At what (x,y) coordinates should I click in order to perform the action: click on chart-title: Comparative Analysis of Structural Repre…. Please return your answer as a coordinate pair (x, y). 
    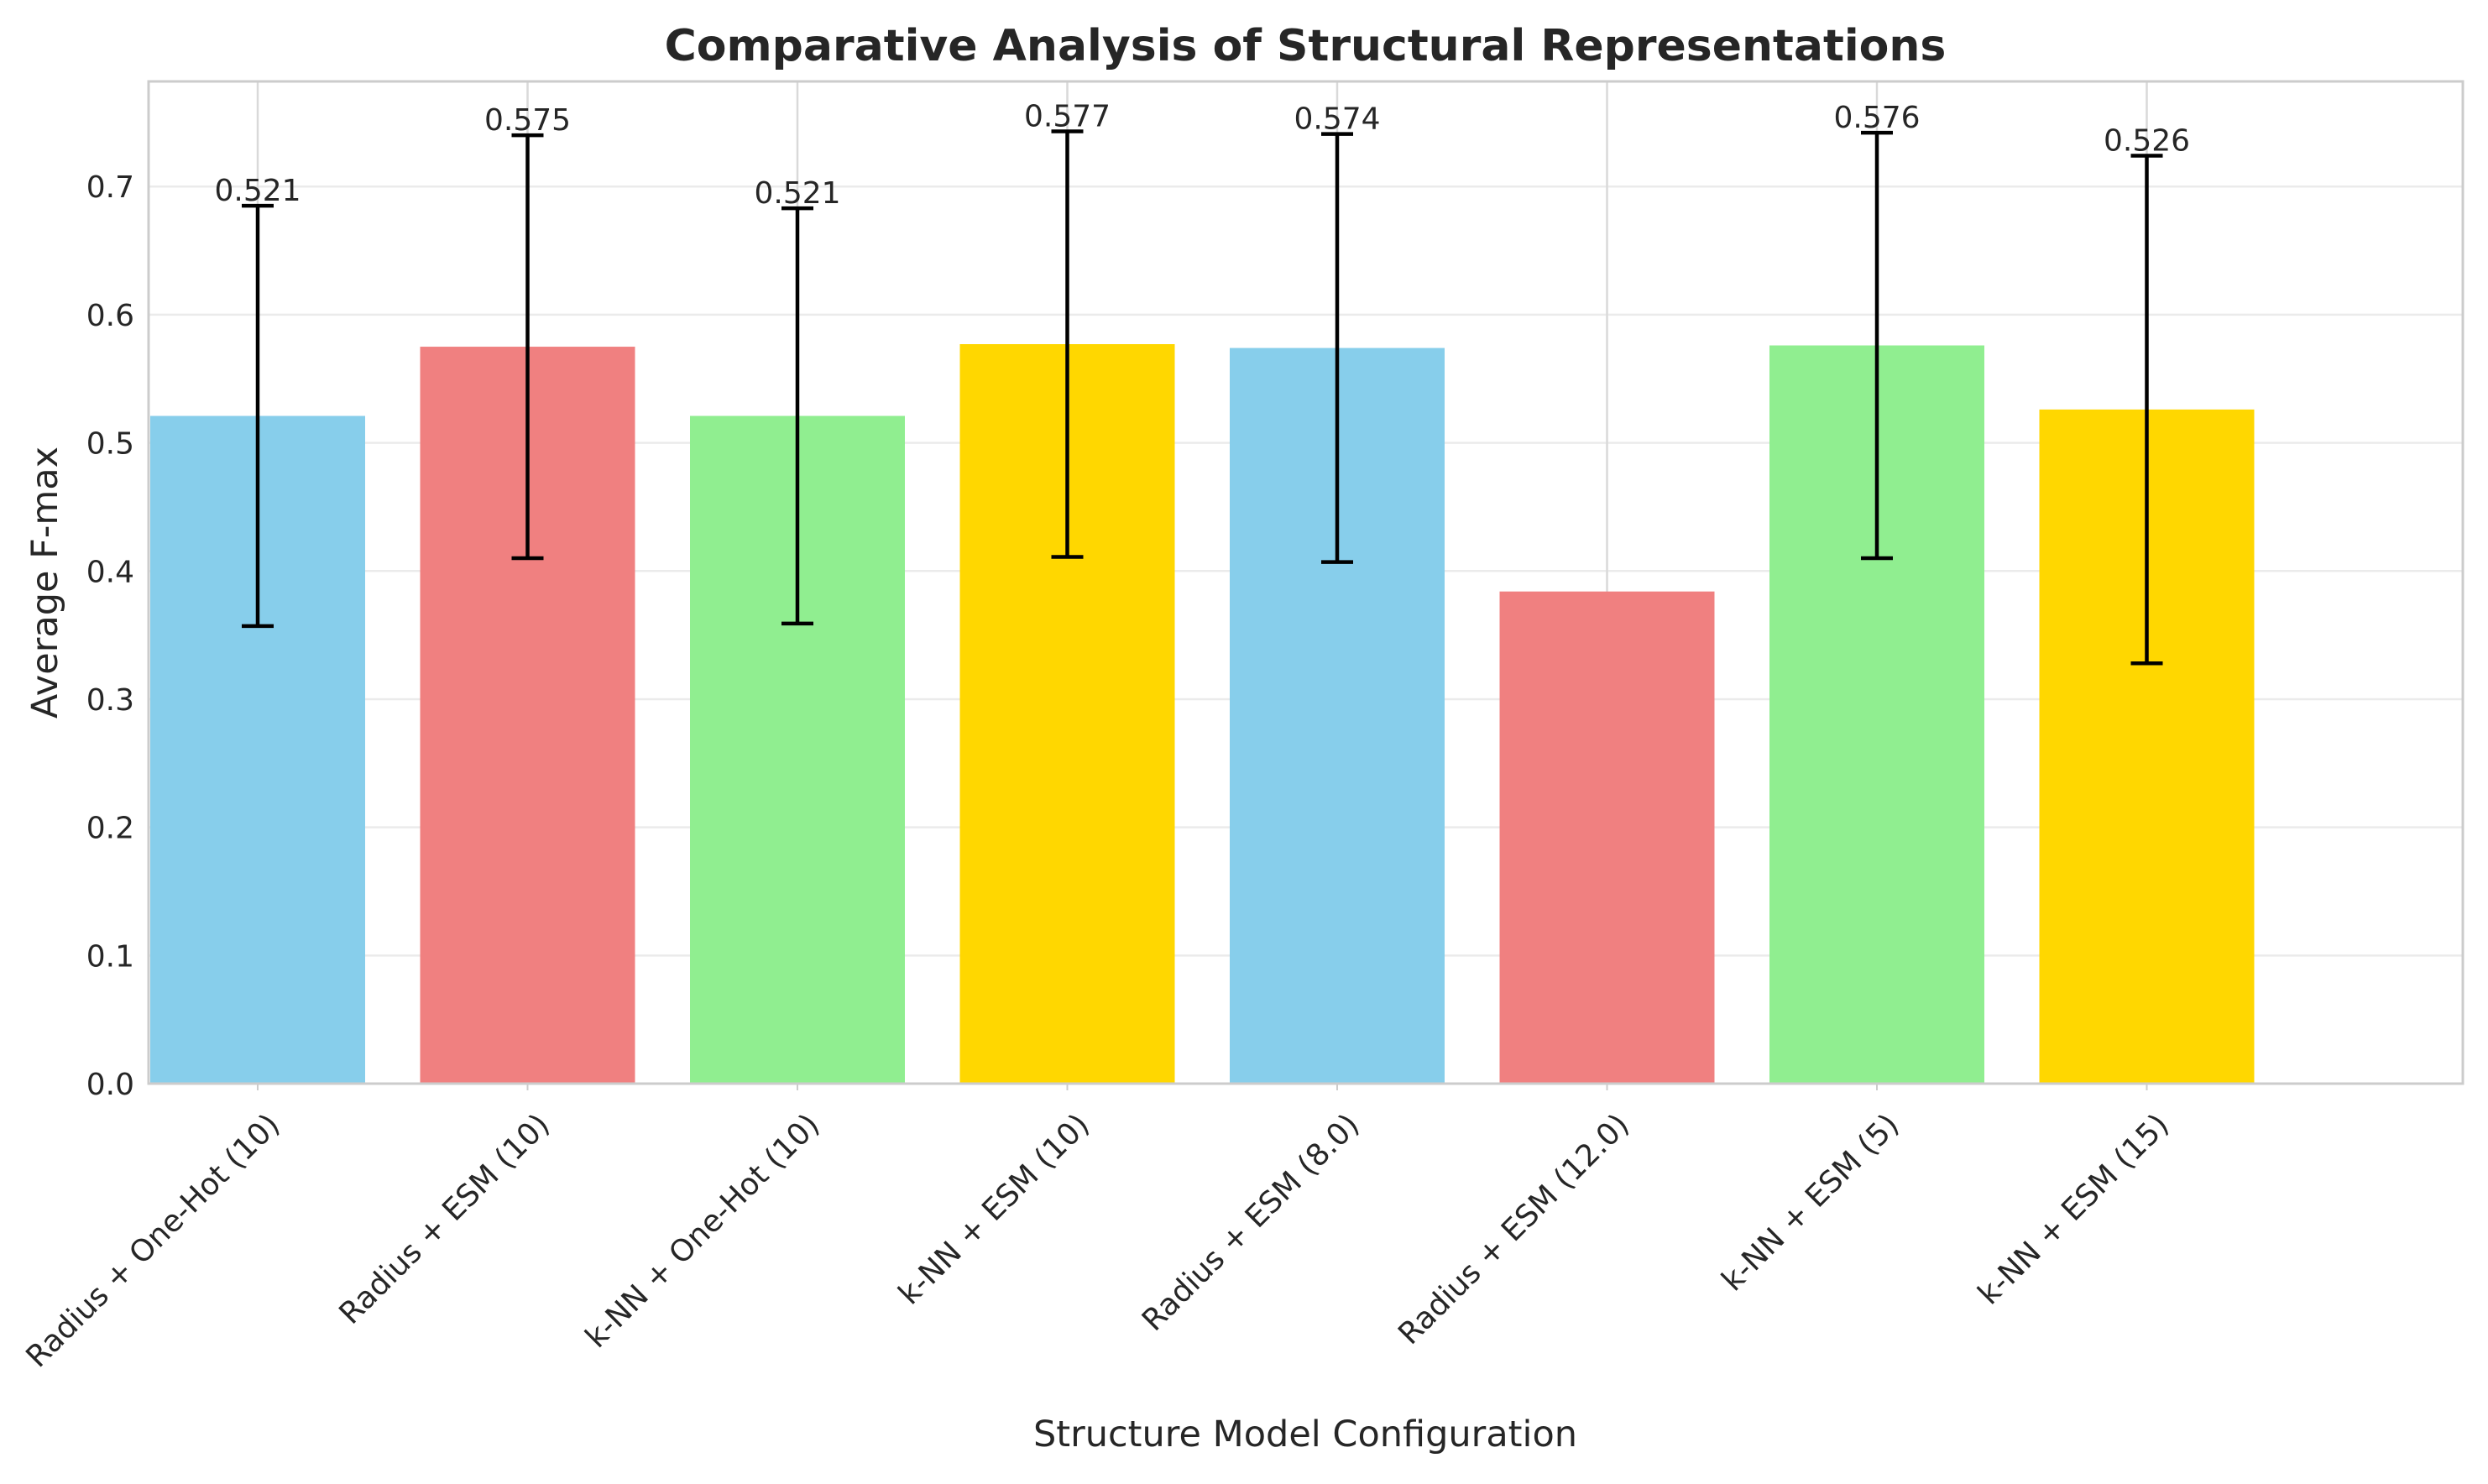
    Looking at the image, I should click on (1306, 46).